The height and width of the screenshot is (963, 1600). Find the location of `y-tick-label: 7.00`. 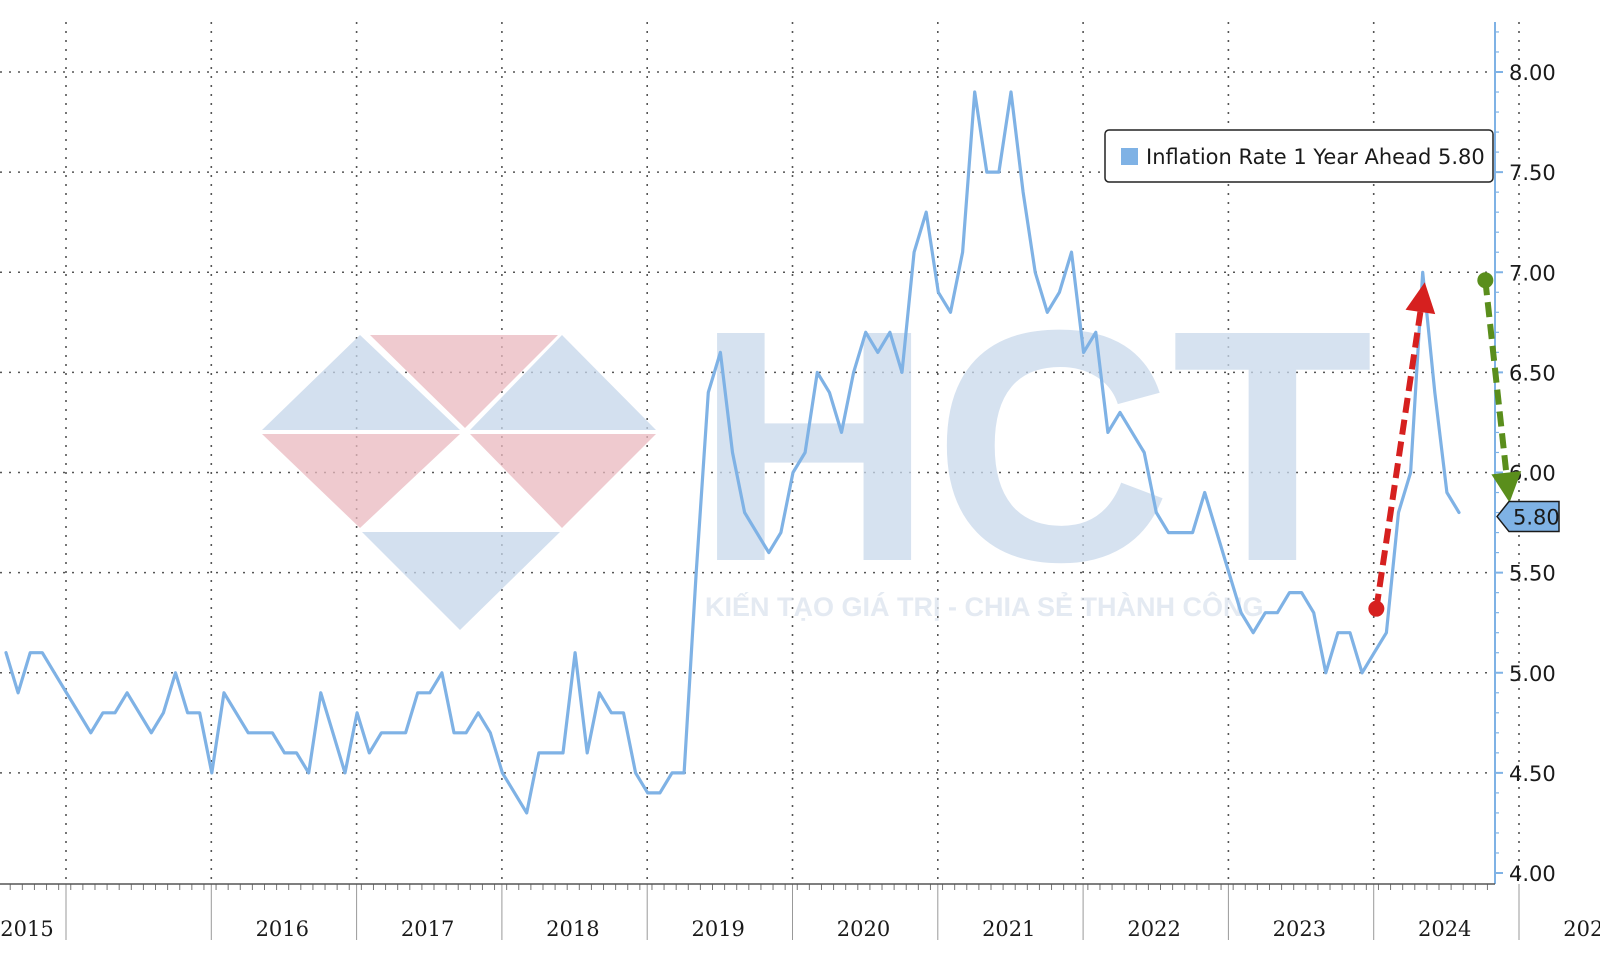

y-tick-label: 7.00 is located at coordinates (1532, 273).